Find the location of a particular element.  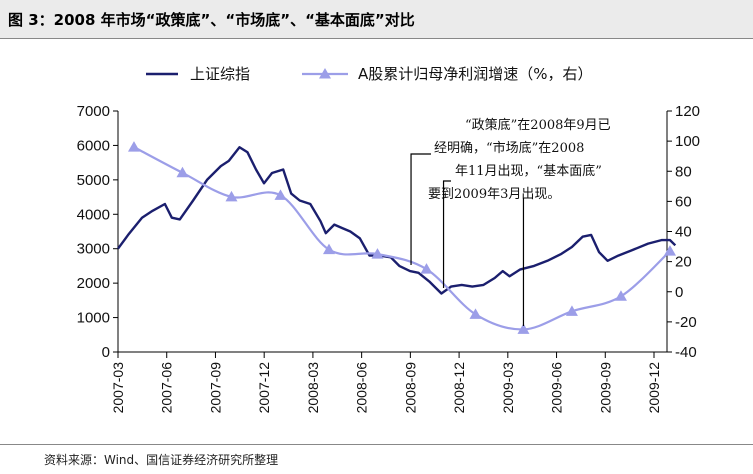

annotation-text-line: 年11月出现，“基本面底” is located at coordinates (528, 171).